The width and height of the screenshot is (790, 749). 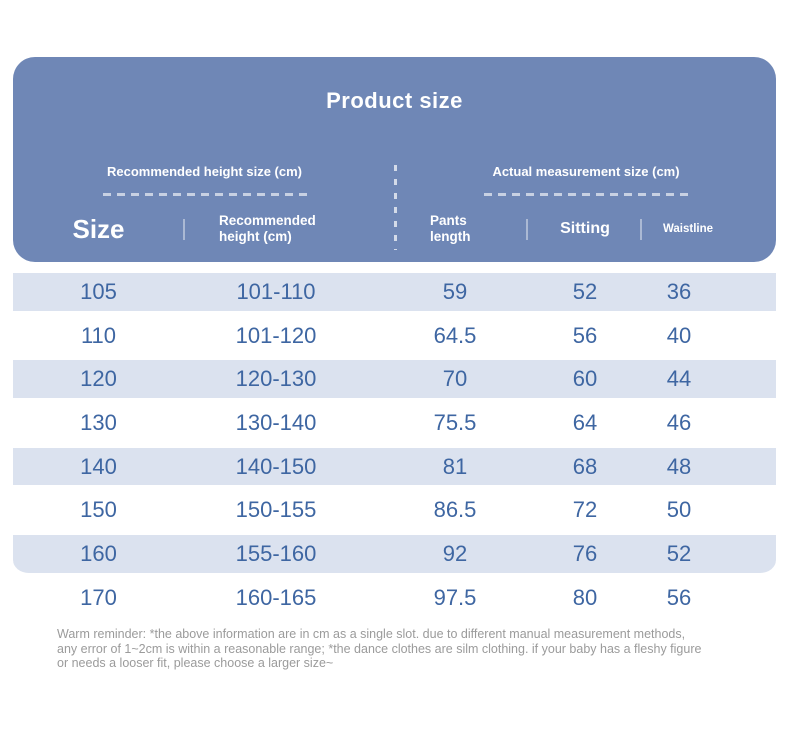 What do you see at coordinates (585, 291) in the screenshot?
I see `table-cell-sitting: 52` at bounding box center [585, 291].